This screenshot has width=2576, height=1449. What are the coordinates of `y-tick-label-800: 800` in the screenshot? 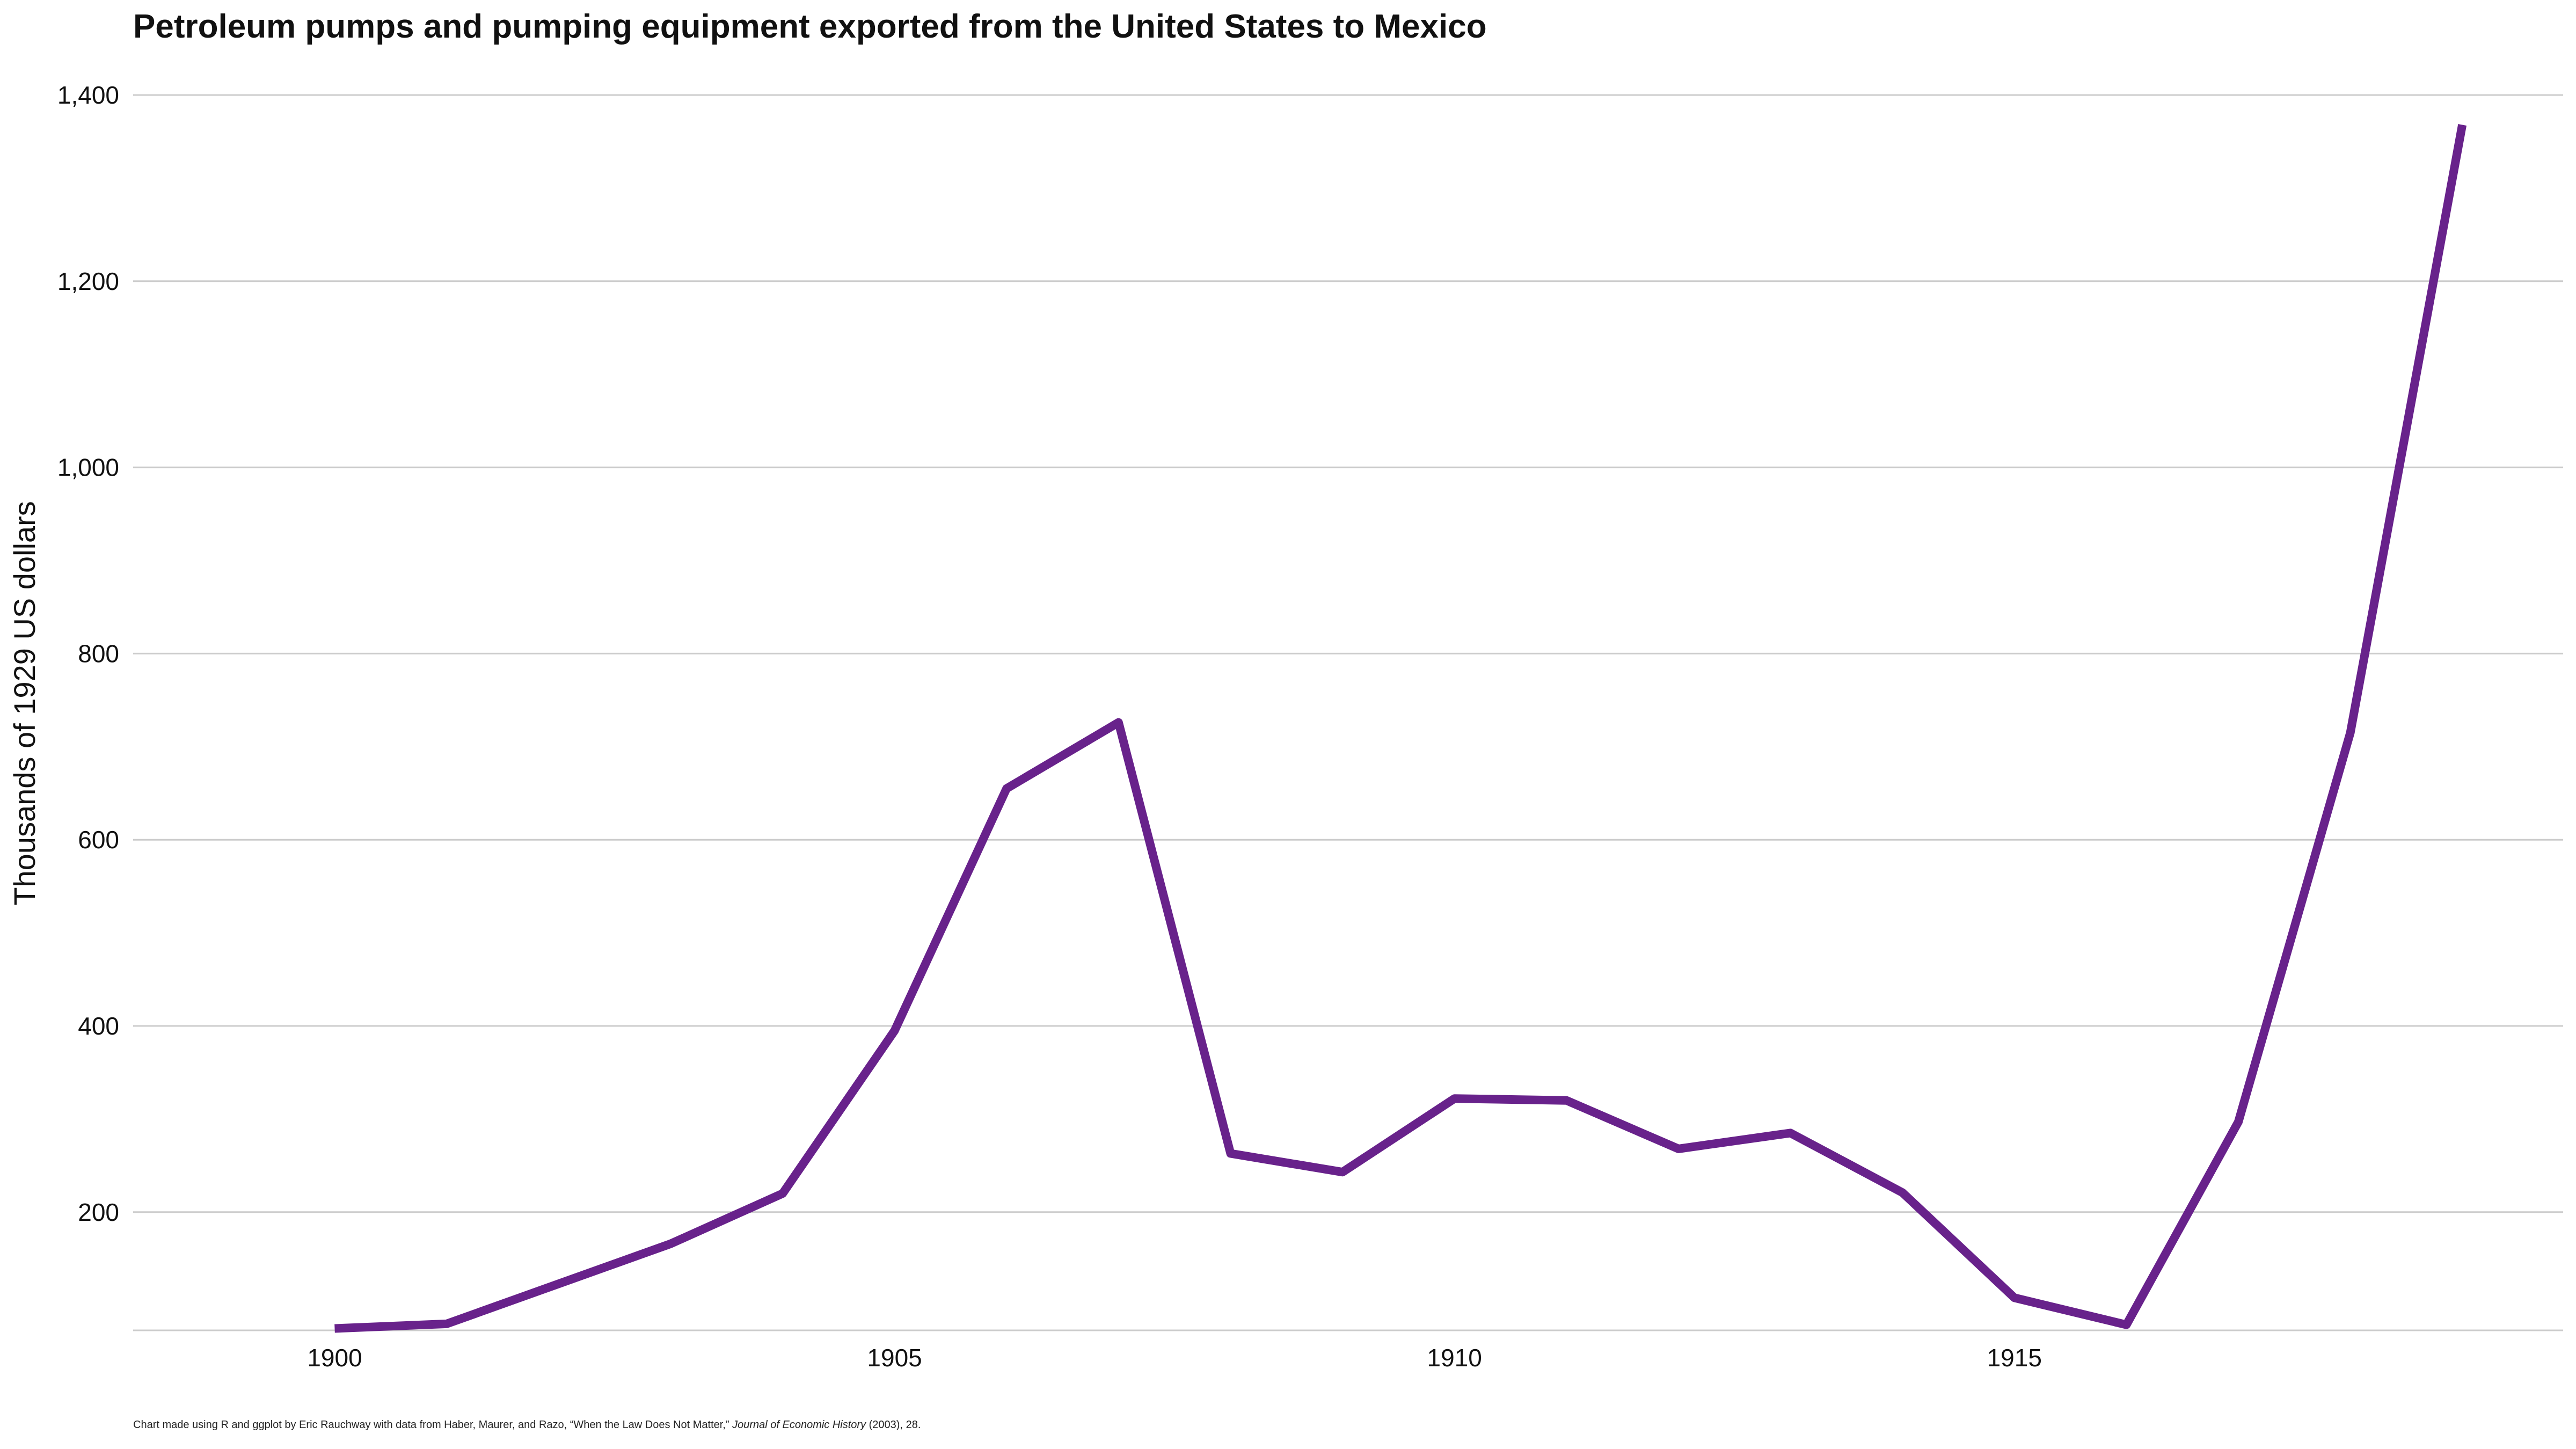 It's located at (98, 653).